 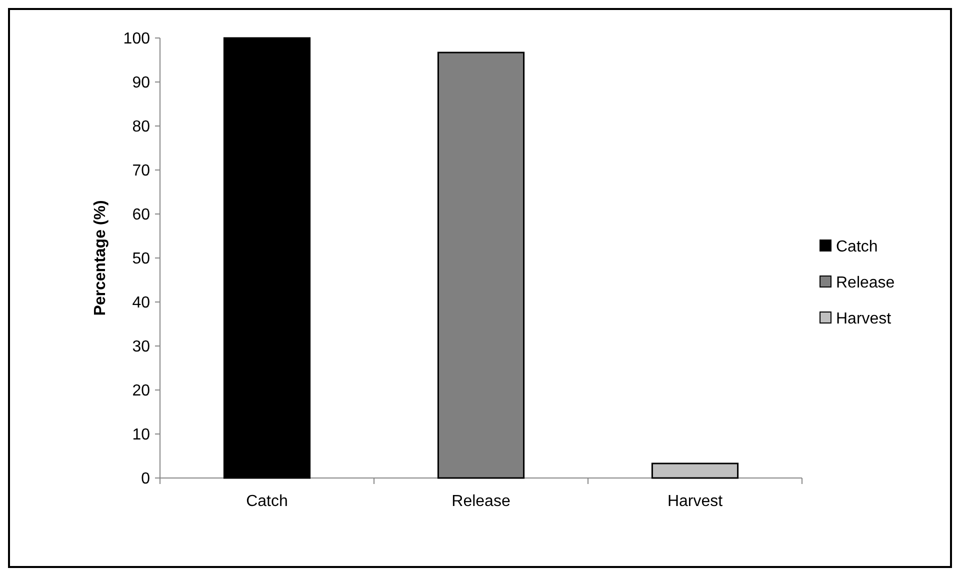 What do you see at coordinates (100, 258) in the screenshot?
I see `y-axis-title: Percentage (%)` at bounding box center [100, 258].